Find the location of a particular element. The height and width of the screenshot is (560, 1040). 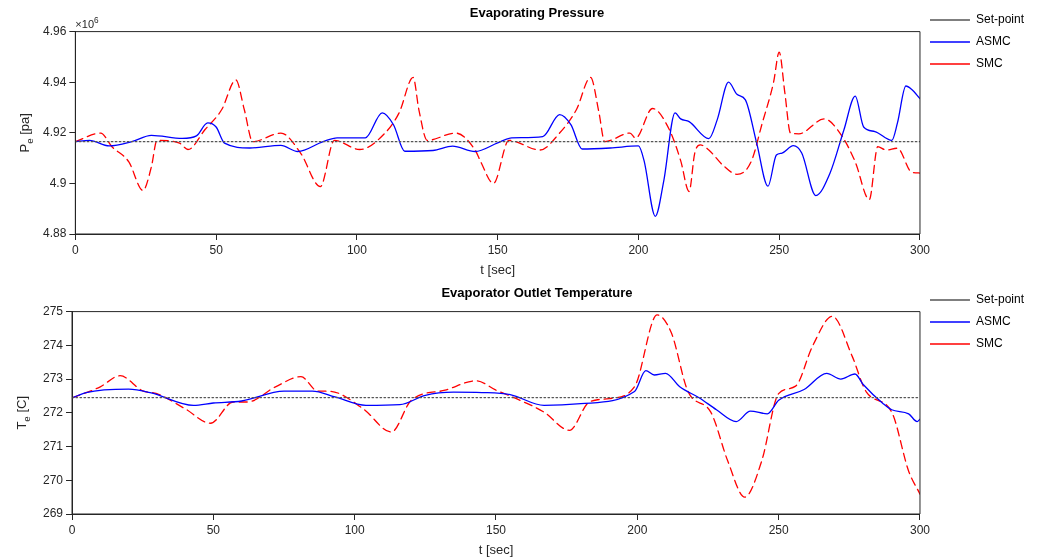

chart-title: Evaporating Pressure is located at coordinates (537, 13).